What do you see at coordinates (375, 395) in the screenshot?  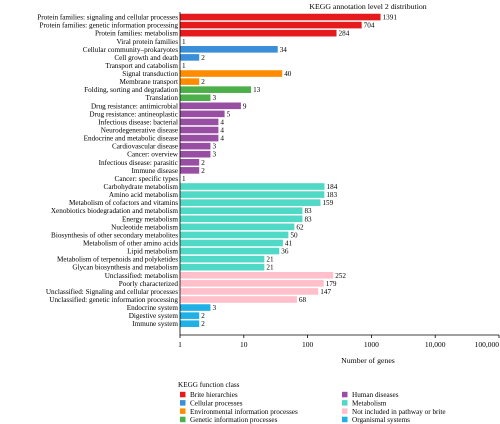 I see `legend-label-human-diseases: Human diseases` at bounding box center [375, 395].